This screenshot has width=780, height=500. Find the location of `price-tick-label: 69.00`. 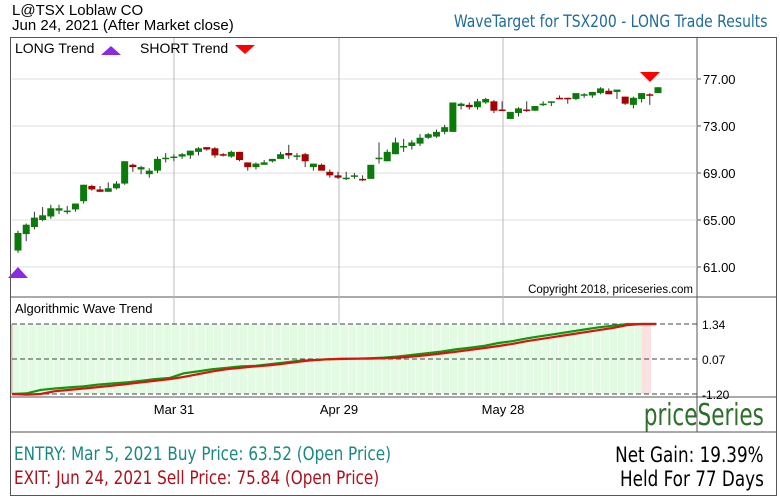

price-tick-label: 69.00 is located at coordinates (719, 173).